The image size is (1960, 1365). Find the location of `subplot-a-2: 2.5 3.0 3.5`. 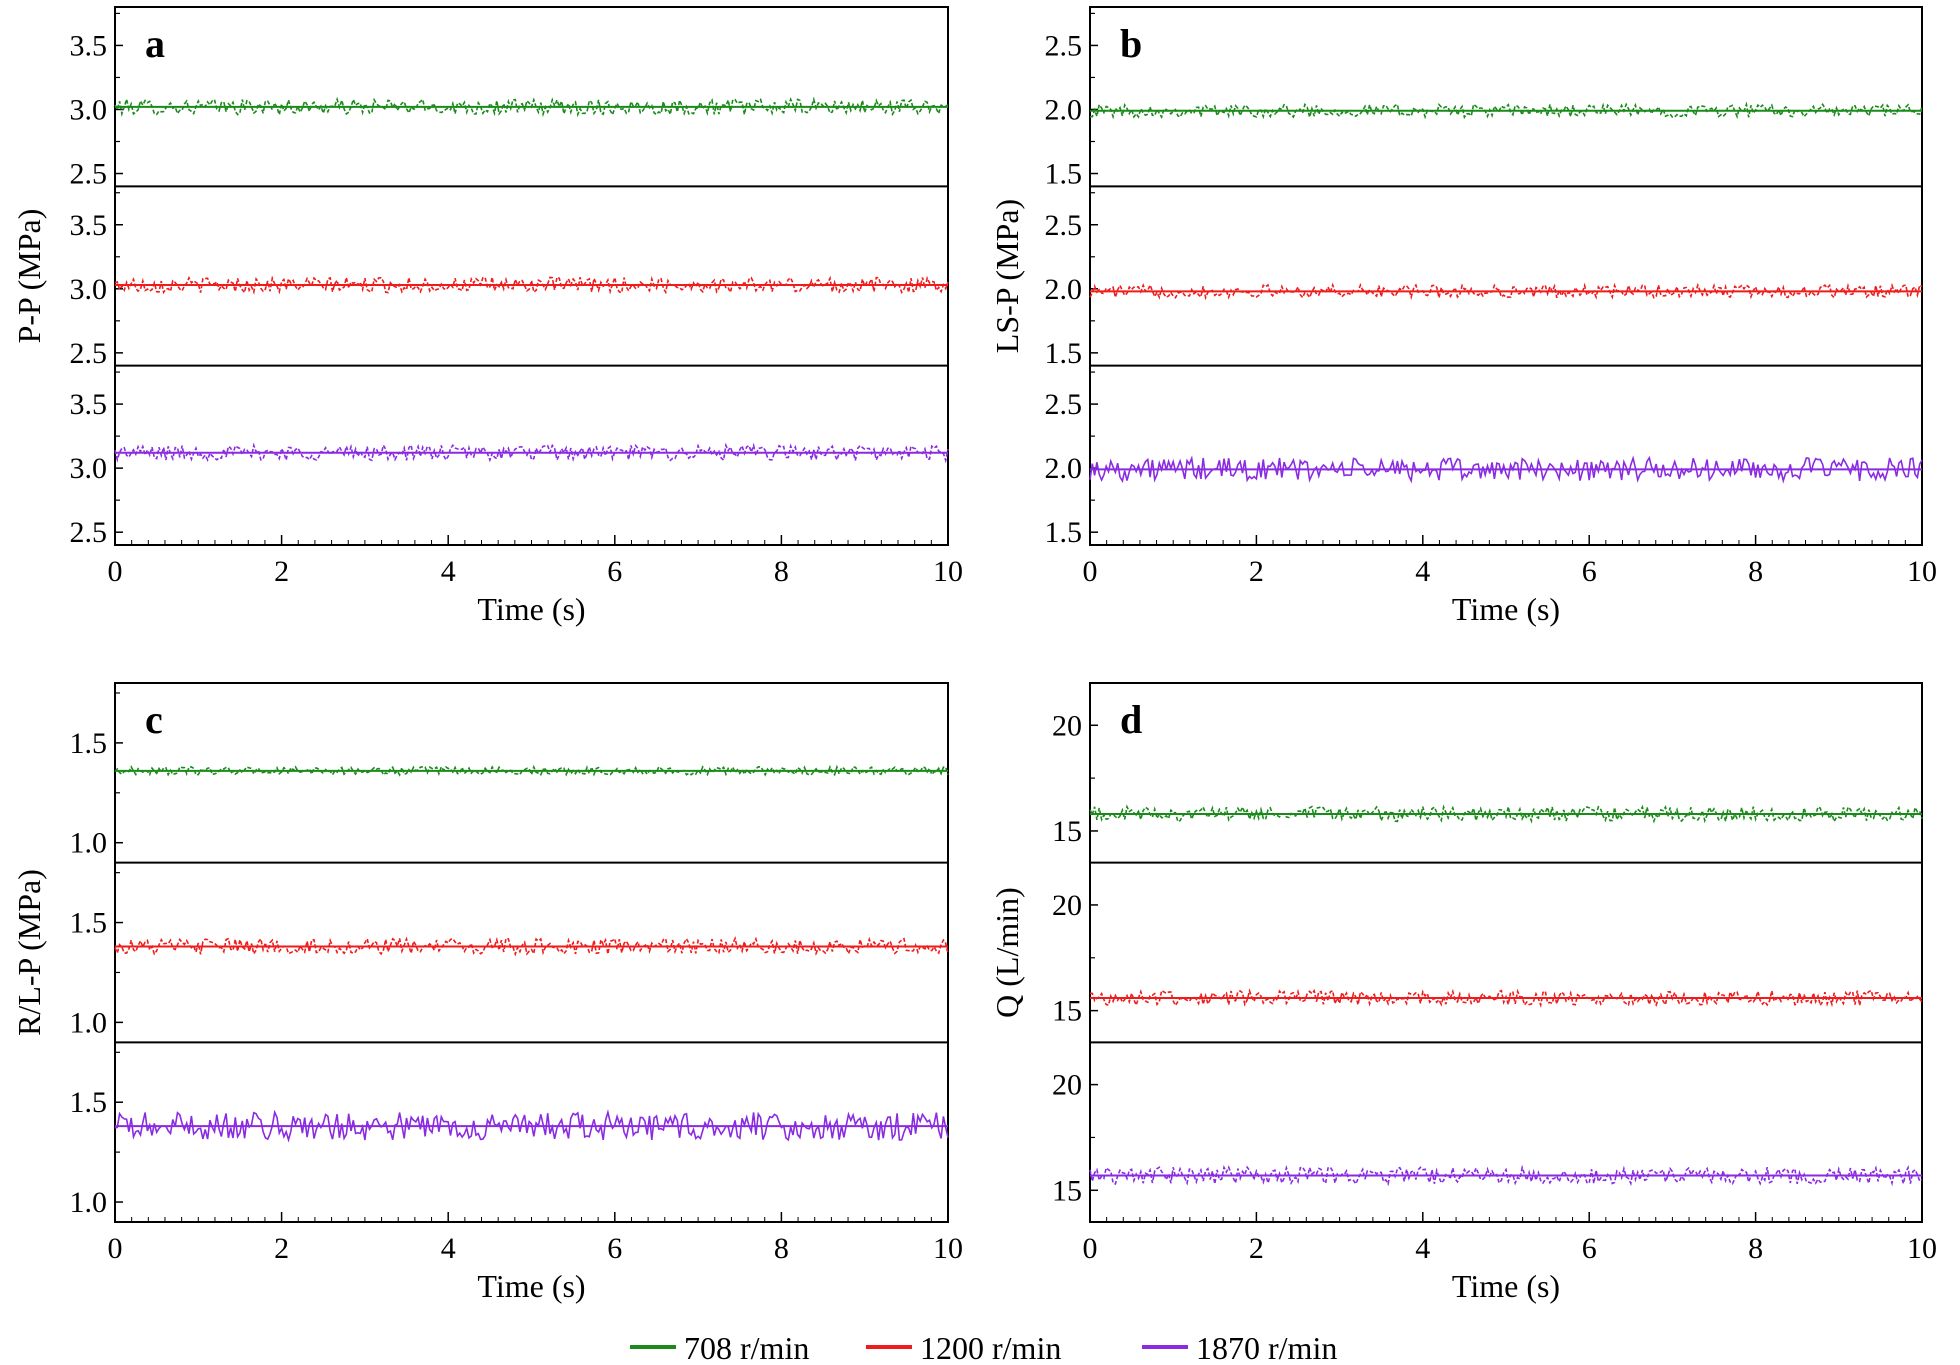

subplot-a-2: 2.5 3.0 3.5 is located at coordinates (509, 277).